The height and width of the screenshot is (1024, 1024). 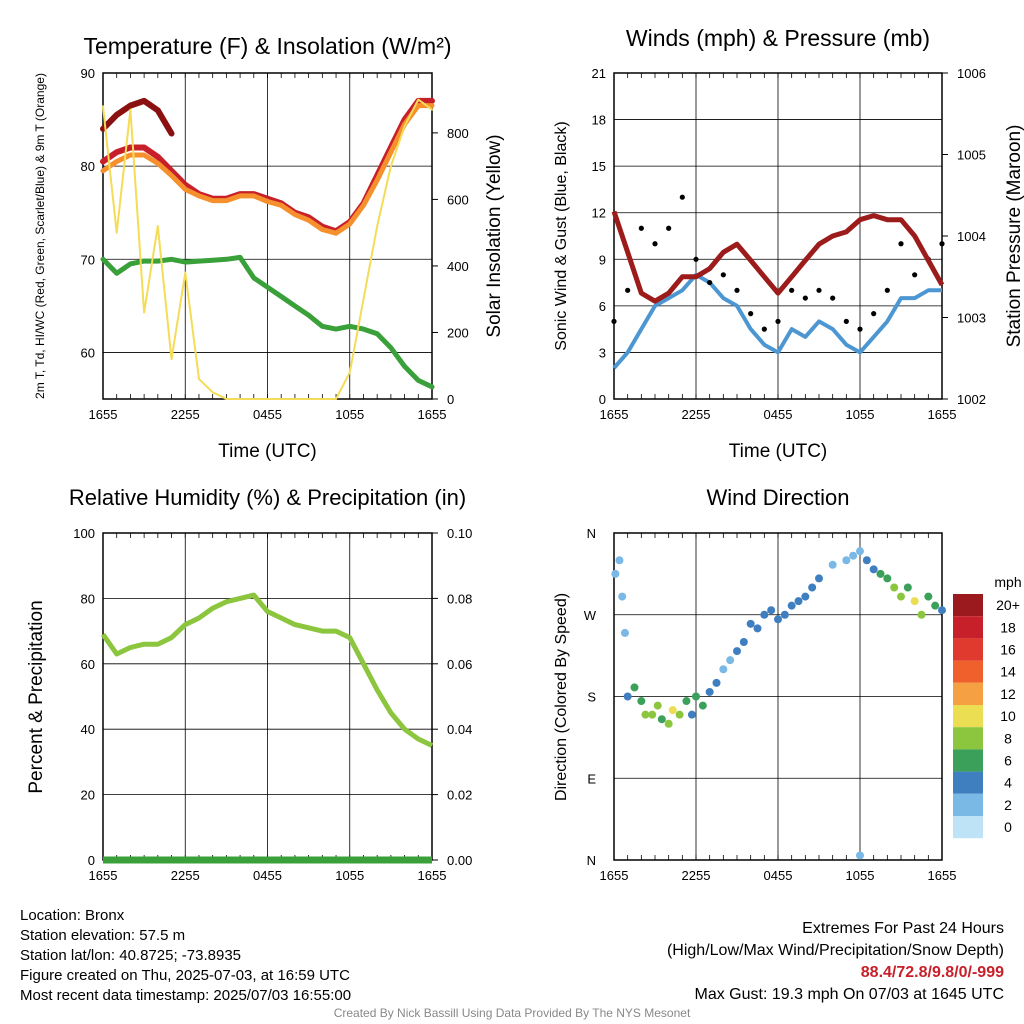 What do you see at coordinates (971, 236) in the screenshot?
I see `y2-tick-label: 1004` at bounding box center [971, 236].